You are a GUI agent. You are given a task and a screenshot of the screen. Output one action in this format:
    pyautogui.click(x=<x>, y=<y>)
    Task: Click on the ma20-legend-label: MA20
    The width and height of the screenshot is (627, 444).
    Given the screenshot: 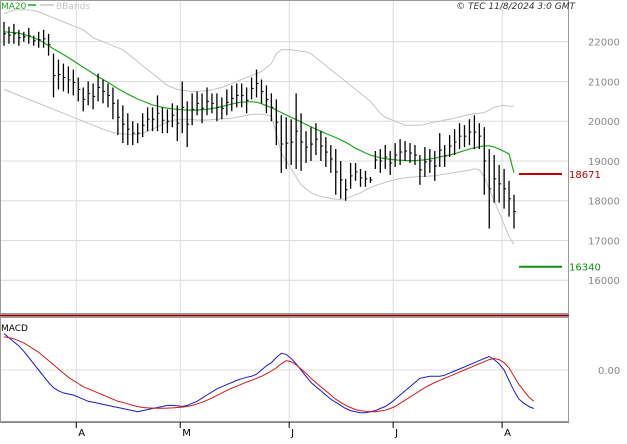 What is the action you would take?
    pyautogui.click(x=14, y=7)
    